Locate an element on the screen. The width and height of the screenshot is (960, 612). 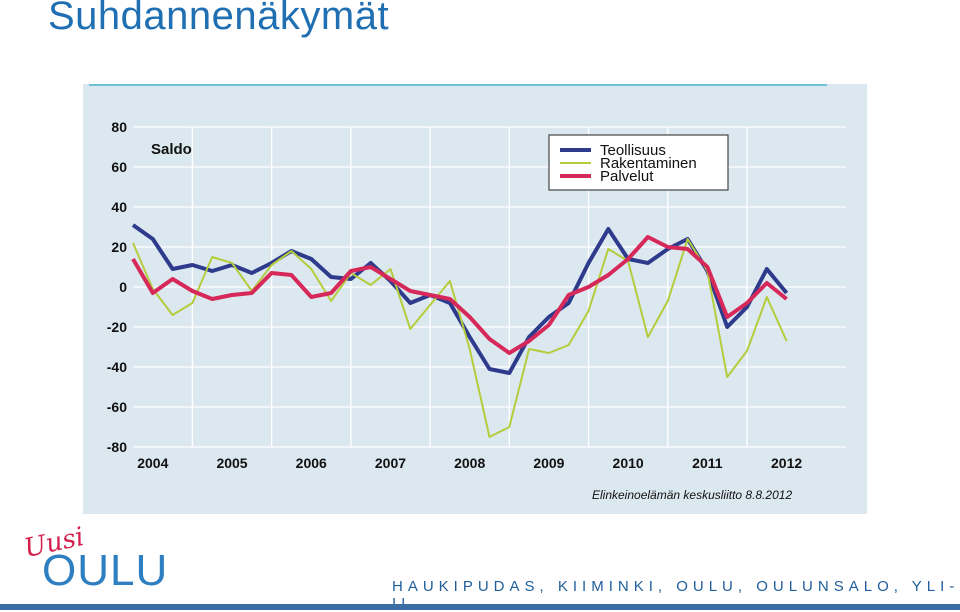
y-tick-label: -40 is located at coordinates (117, 367).